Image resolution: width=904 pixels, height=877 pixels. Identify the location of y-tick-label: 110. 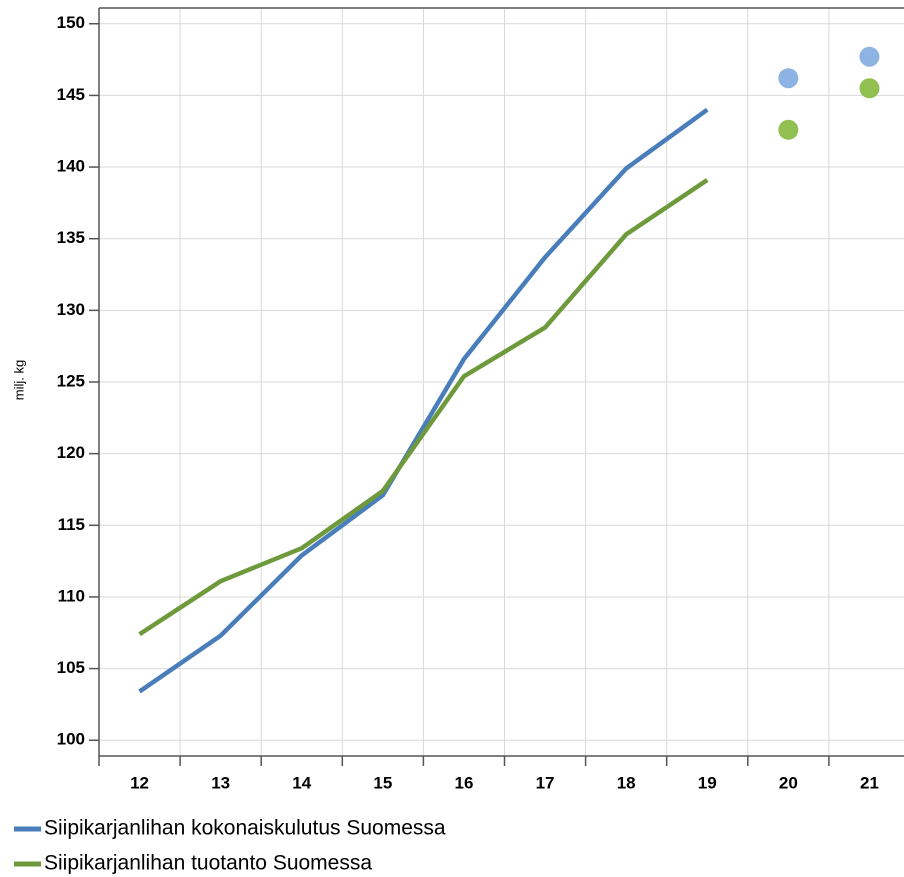
(71, 595).